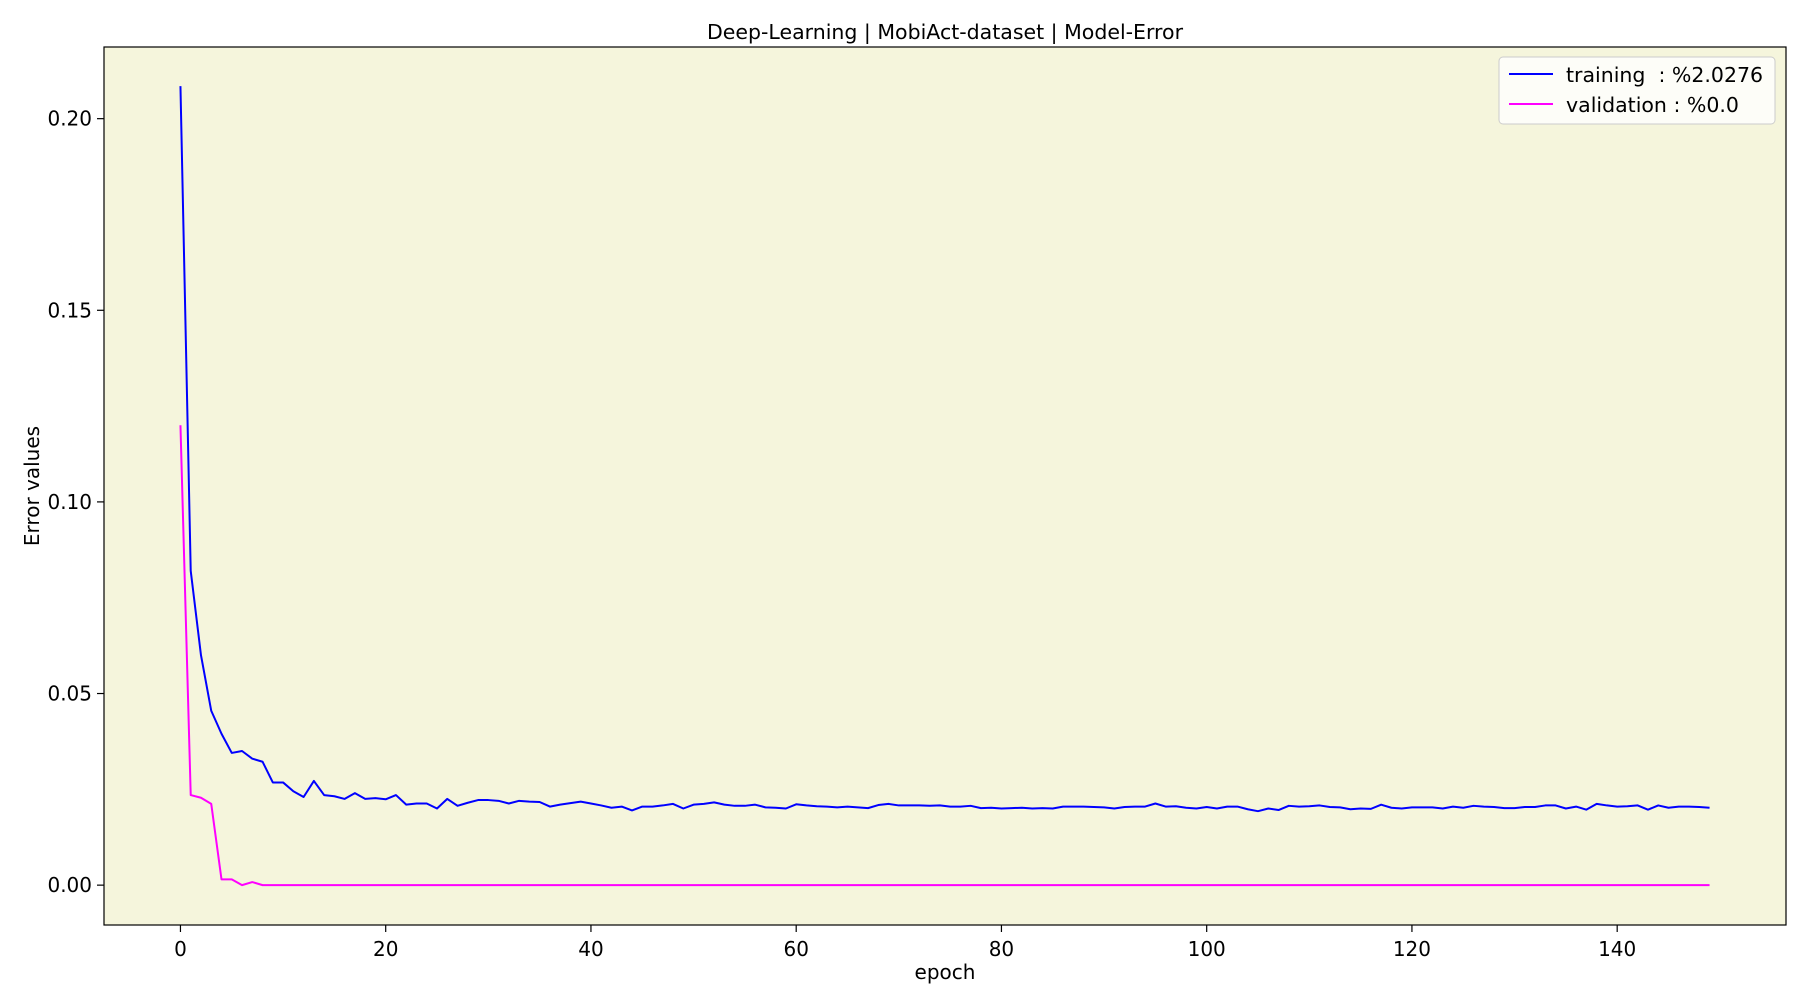 Image resolution: width=1800 pixels, height=1000 pixels. What do you see at coordinates (905, 943) in the screenshot?
I see `x-axis: 0 20 40 60 80 100 120 140` at bounding box center [905, 943].